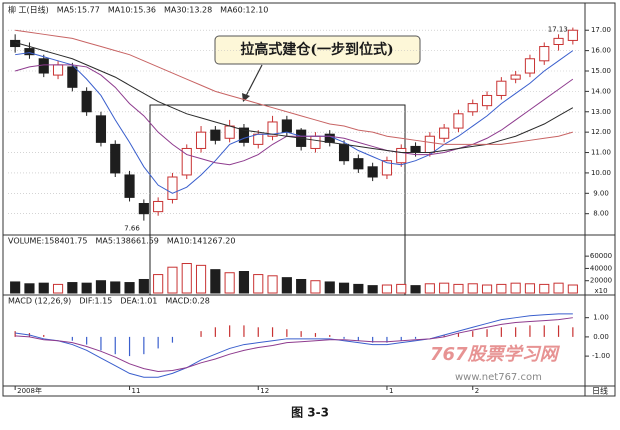 Image resolution: width=620 pixels, height=430 pixels. What do you see at coordinates (136, 391) in the screenshot?
I see `x-tick-label: 11` at bounding box center [136, 391].